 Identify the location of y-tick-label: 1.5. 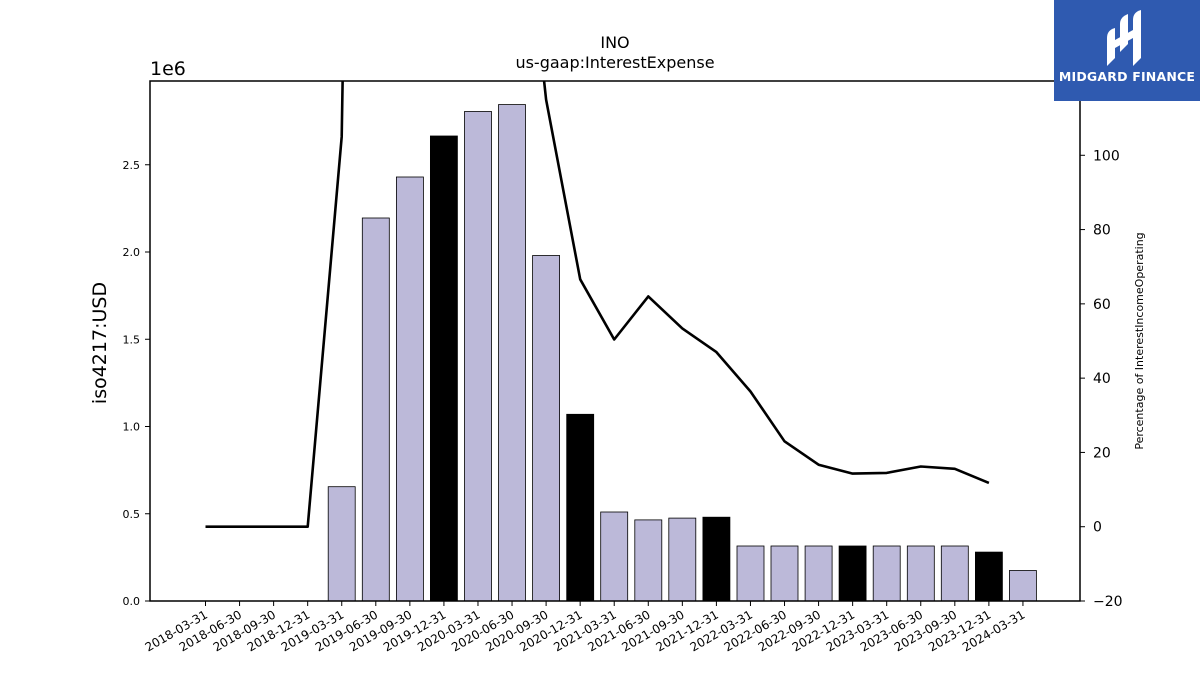
(132, 339).